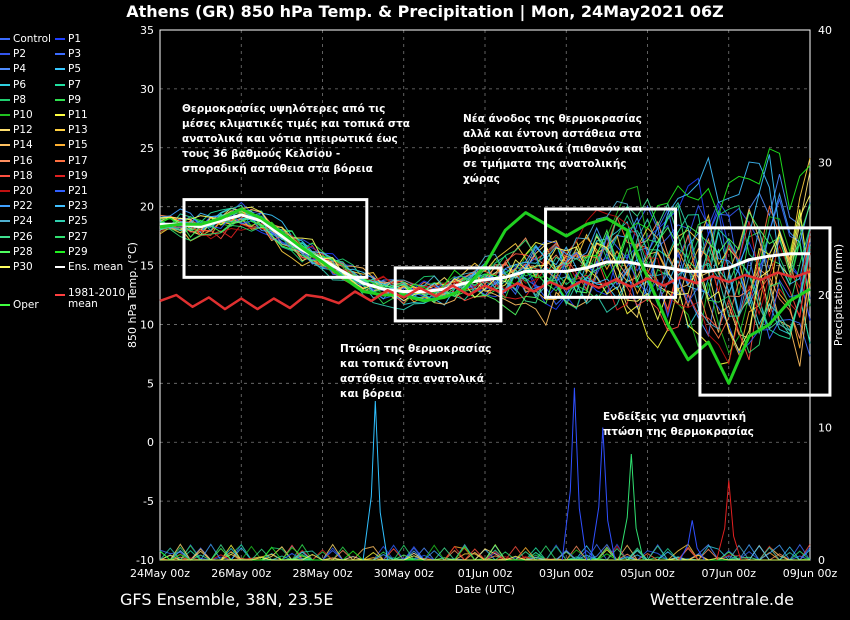  I want to click on y-axis-title: 850 hPa Temp. (°C), so click(132, 295).